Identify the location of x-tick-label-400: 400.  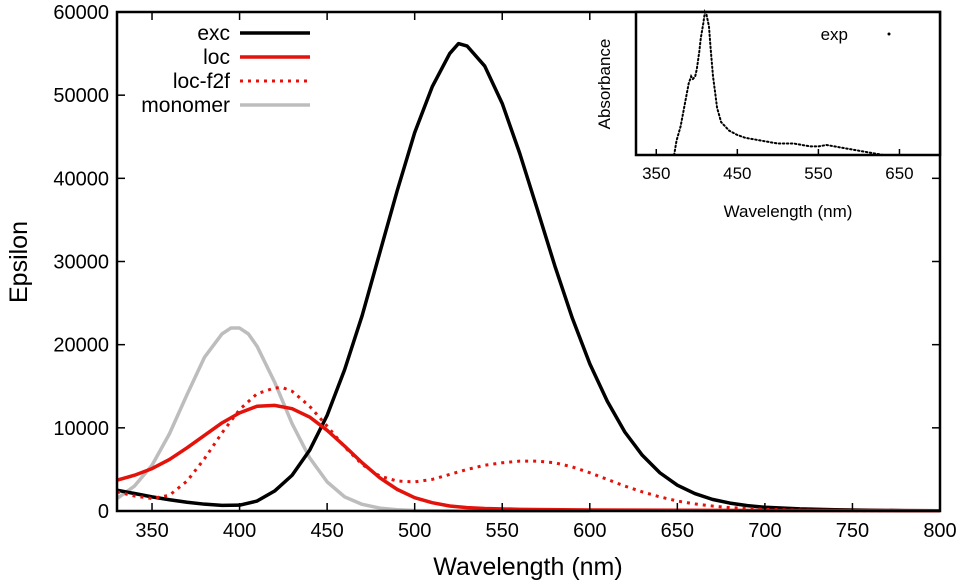
(239, 531).